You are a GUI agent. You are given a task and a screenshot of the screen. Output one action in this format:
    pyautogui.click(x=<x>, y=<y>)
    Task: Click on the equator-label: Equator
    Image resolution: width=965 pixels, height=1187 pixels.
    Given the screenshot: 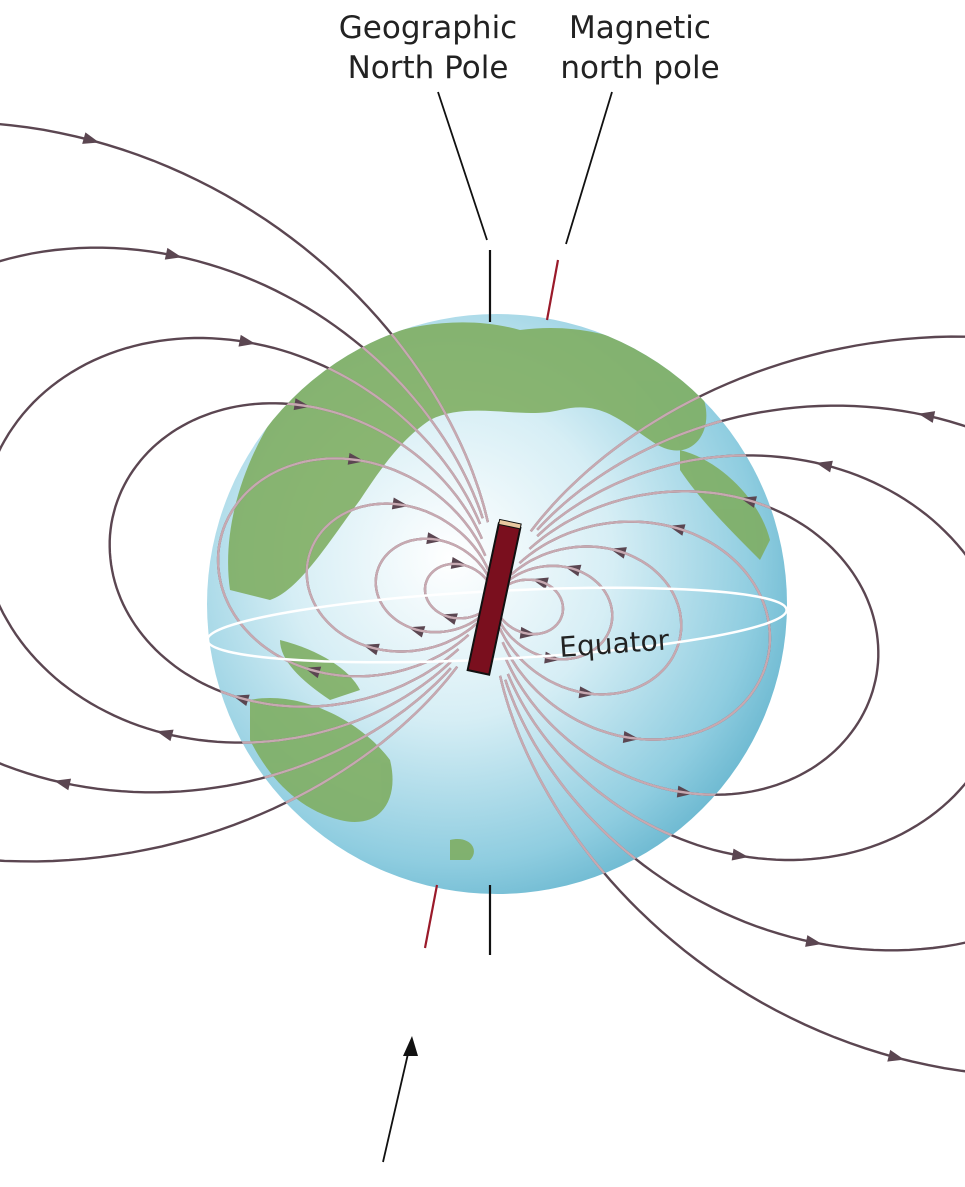 What is the action you would take?
    pyautogui.click(x=614, y=643)
    